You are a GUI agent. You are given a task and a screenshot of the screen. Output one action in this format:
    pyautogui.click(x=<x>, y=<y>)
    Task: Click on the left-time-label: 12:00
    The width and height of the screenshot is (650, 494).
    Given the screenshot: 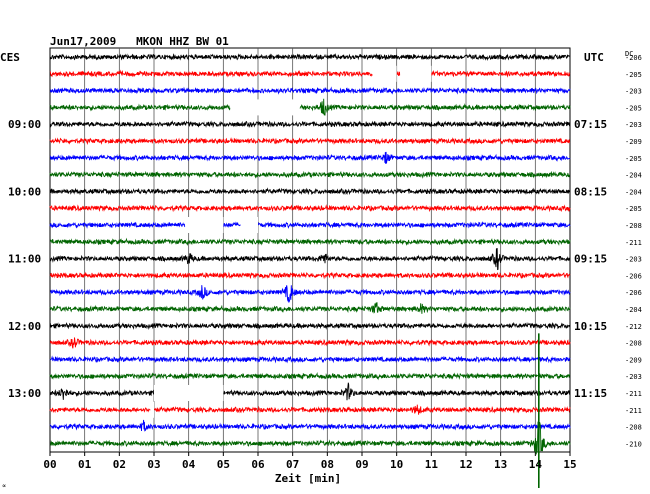 What is the action you would take?
    pyautogui.click(x=24, y=326)
    